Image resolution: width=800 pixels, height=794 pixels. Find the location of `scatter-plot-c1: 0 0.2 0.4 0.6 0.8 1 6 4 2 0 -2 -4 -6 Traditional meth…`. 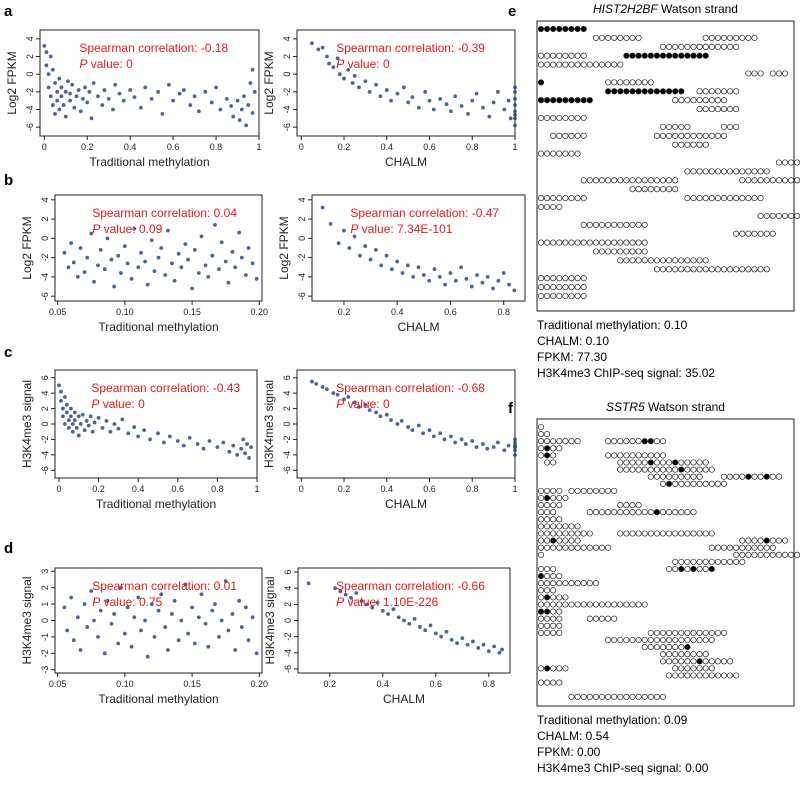

scatter-plot-c1: 0 0.2 0.4 0.6 0.8 1 6 4 2 0 -2 -4 -6 Traditional meth… is located at coordinates (140, 440).